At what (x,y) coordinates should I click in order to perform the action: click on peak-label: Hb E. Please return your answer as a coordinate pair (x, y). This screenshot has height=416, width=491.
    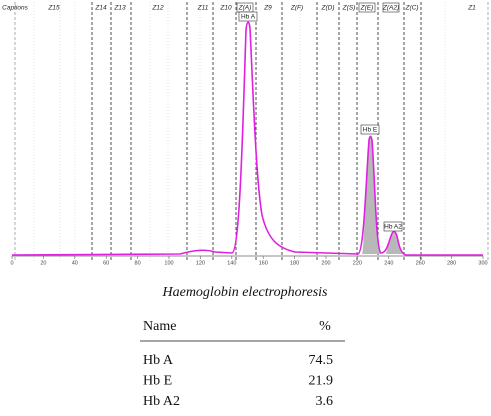
    Looking at the image, I should click on (370, 130).